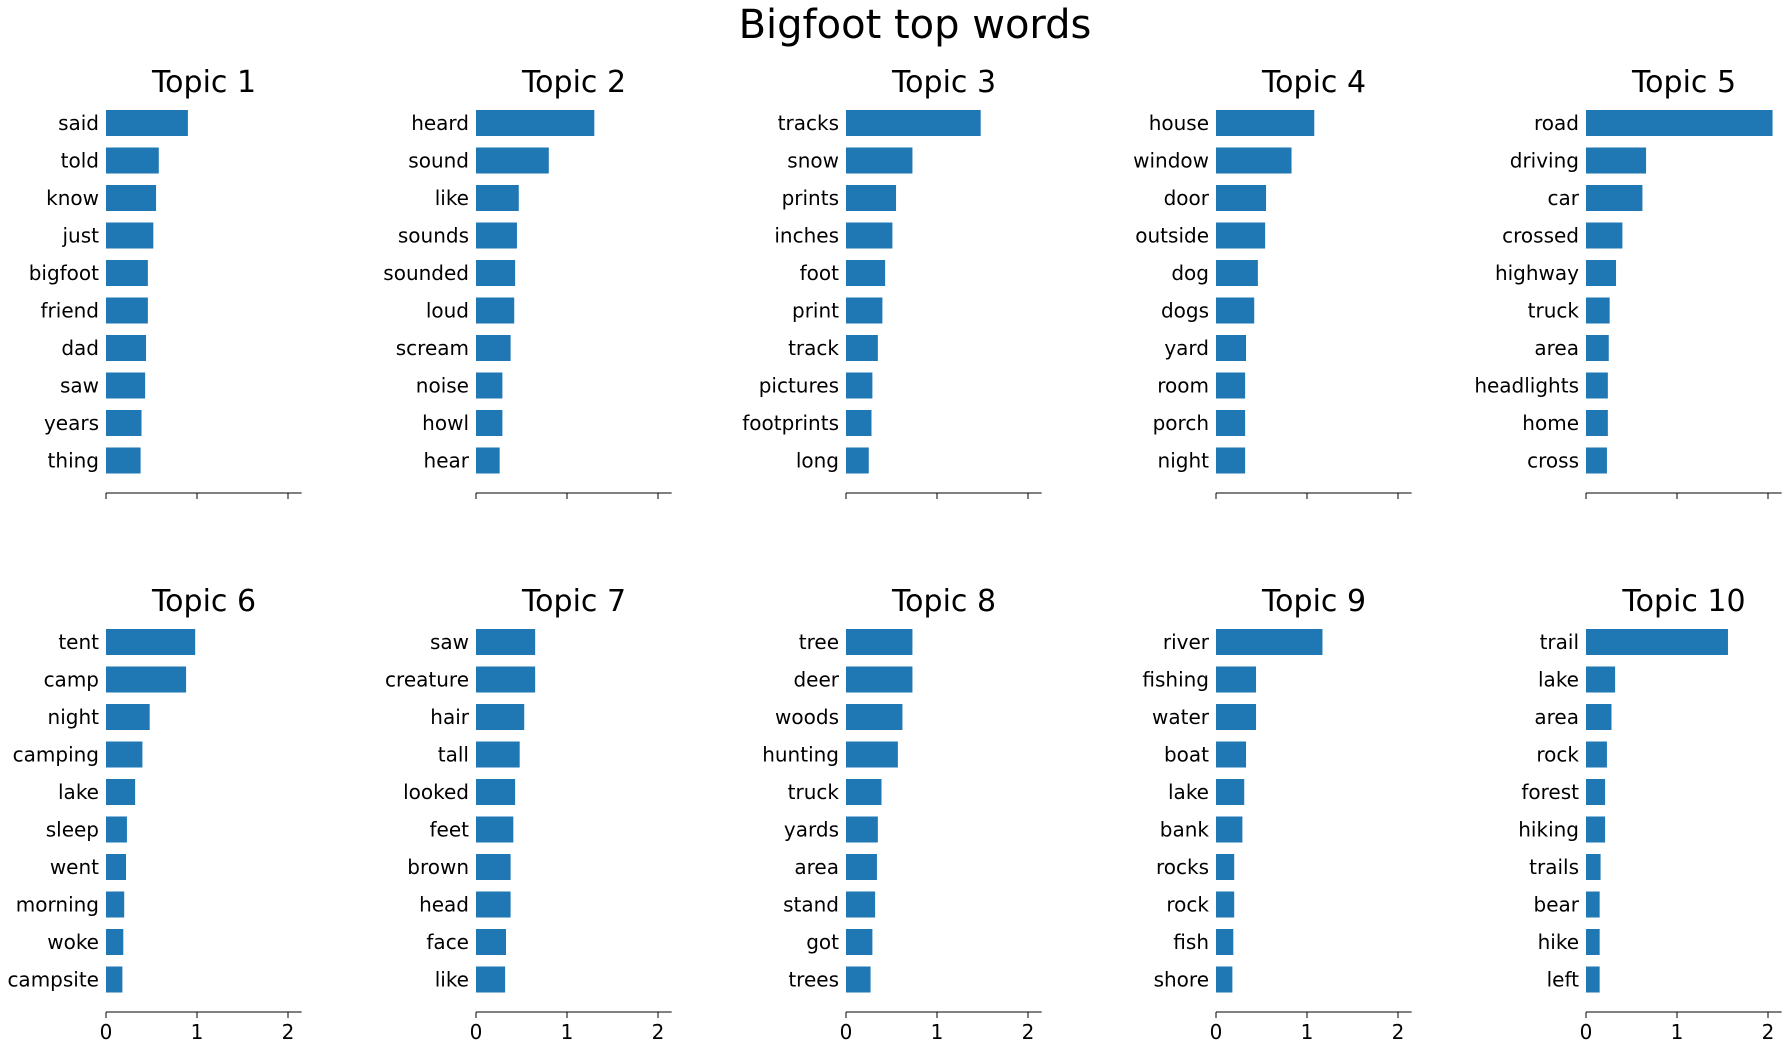 Image resolution: width=1787 pixels, height=1044 pixels. Describe the element at coordinates (447, 311) in the screenshot. I see `category-label: loud` at that location.